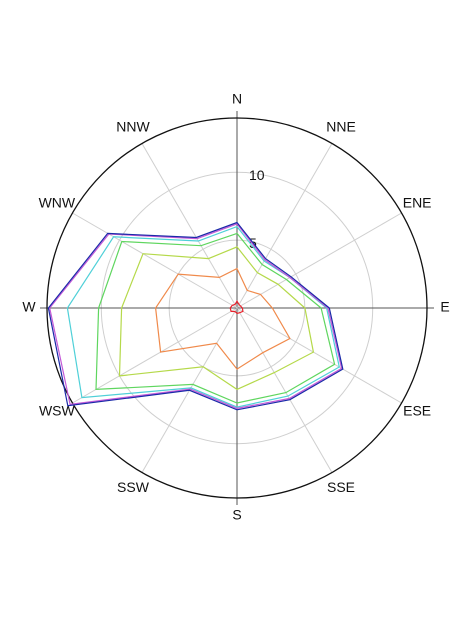 The height and width of the screenshot is (622, 475). I want to click on direction-label: N, so click(237, 99).